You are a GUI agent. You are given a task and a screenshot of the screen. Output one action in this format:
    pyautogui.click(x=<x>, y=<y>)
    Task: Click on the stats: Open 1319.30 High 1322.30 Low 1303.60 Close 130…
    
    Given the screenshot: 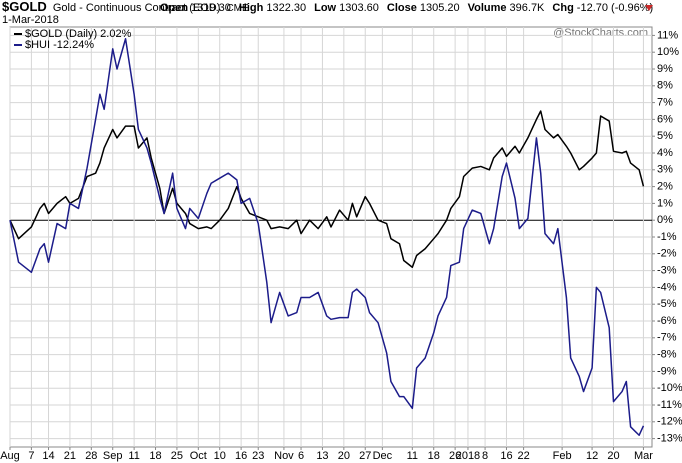 What is the action you would take?
    pyautogui.click(x=406, y=8)
    